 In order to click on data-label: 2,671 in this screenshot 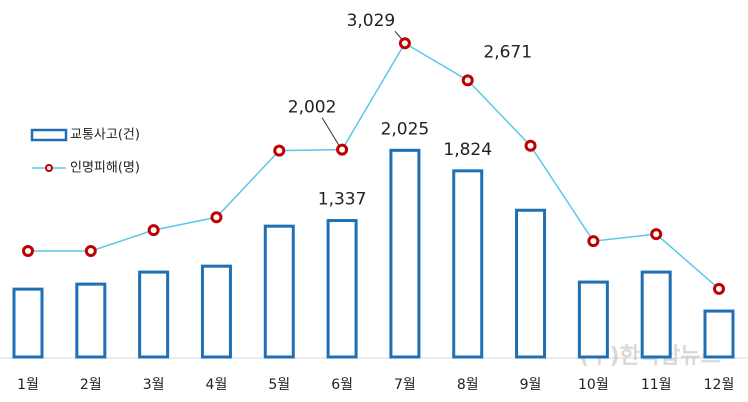, I will do `click(507, 52)`.